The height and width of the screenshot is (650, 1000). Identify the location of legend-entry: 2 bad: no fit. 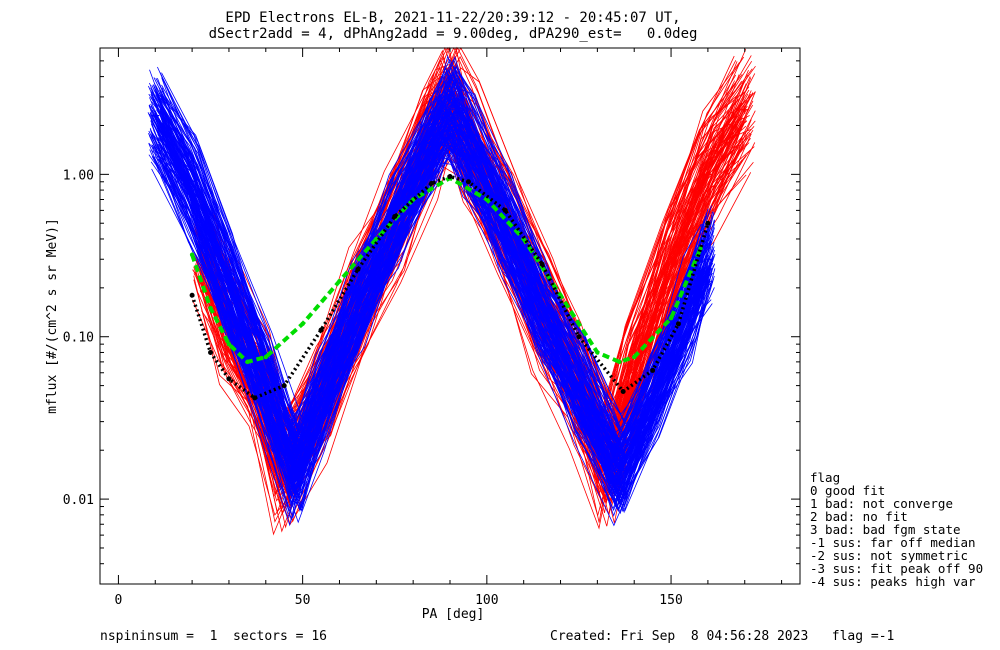
(859, 516).